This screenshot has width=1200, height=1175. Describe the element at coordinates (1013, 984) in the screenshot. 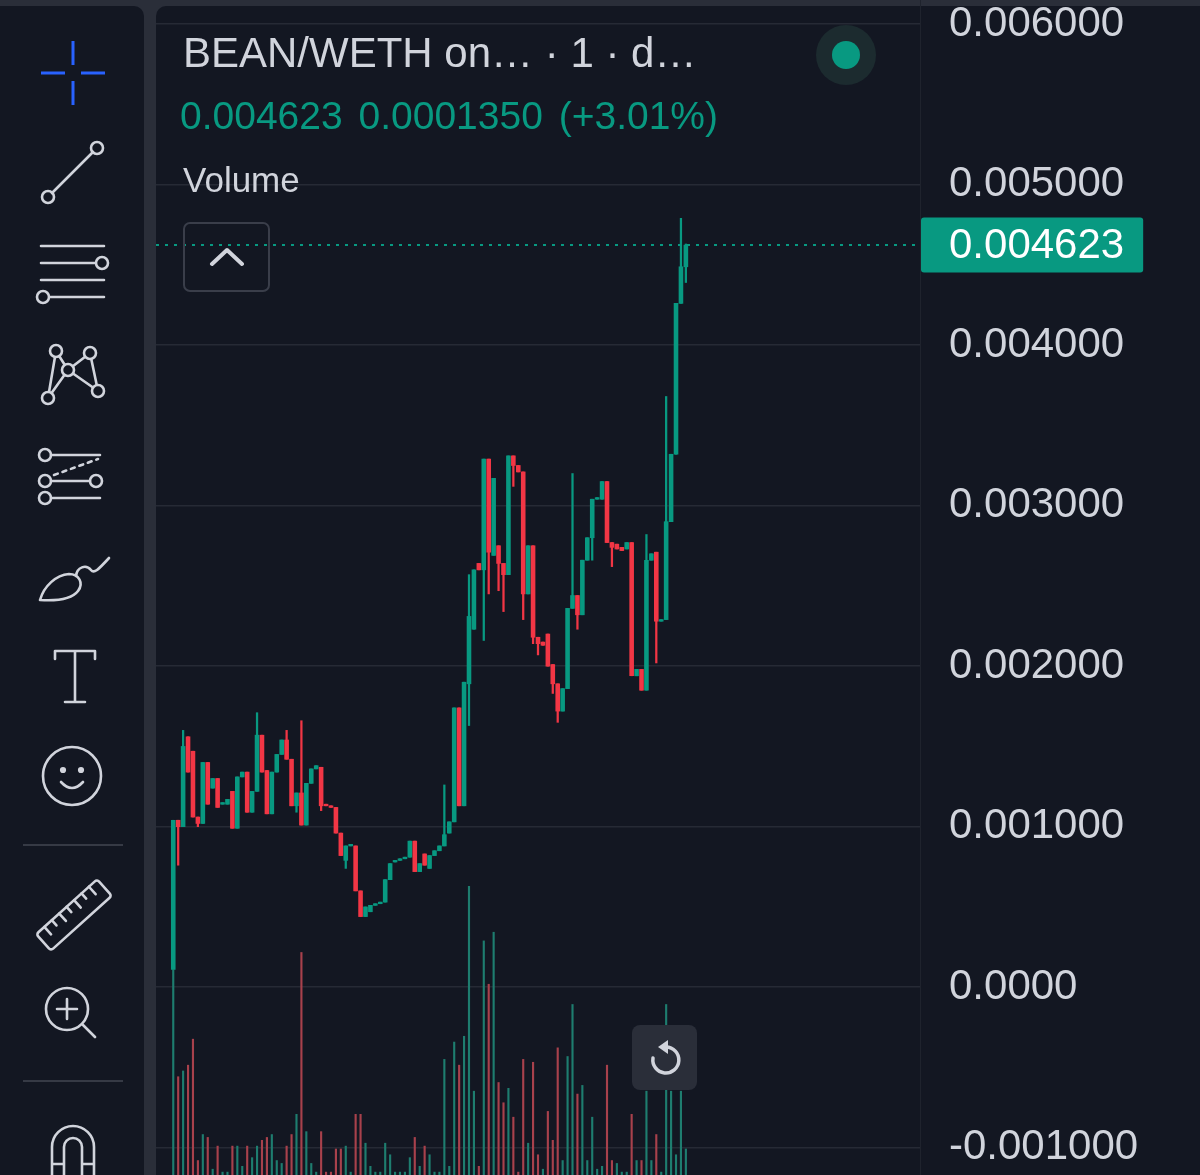

I see `y-tick-label: 0.0000` at that location.